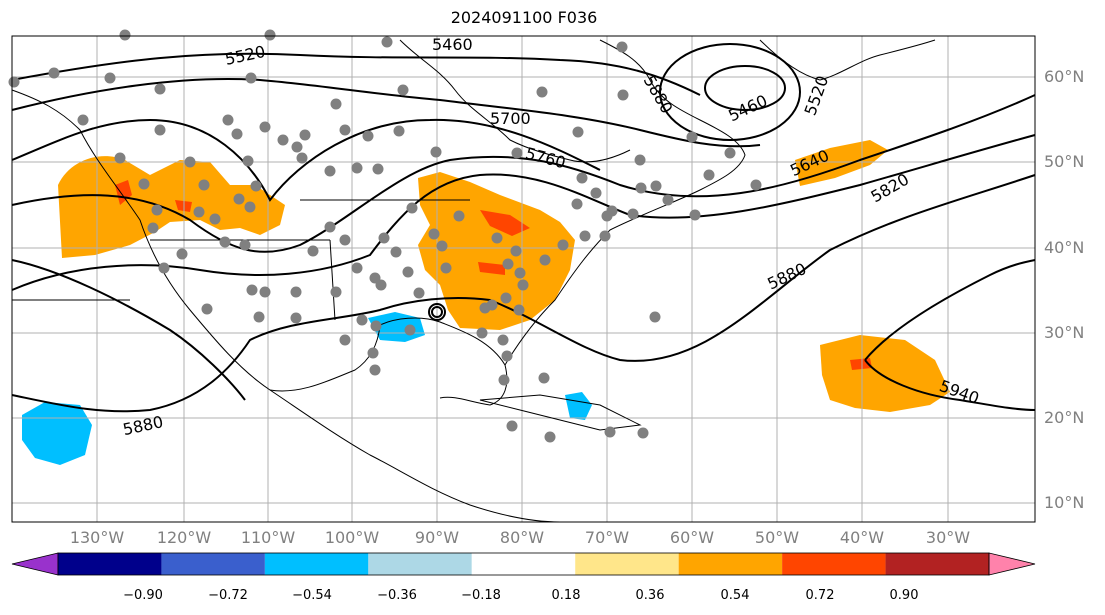 The width and height of the screenshot is (1105, 615). Describe the element at coordinates (1012, 564) in the screenshot. I see `colorbar-extend-max` at that location.